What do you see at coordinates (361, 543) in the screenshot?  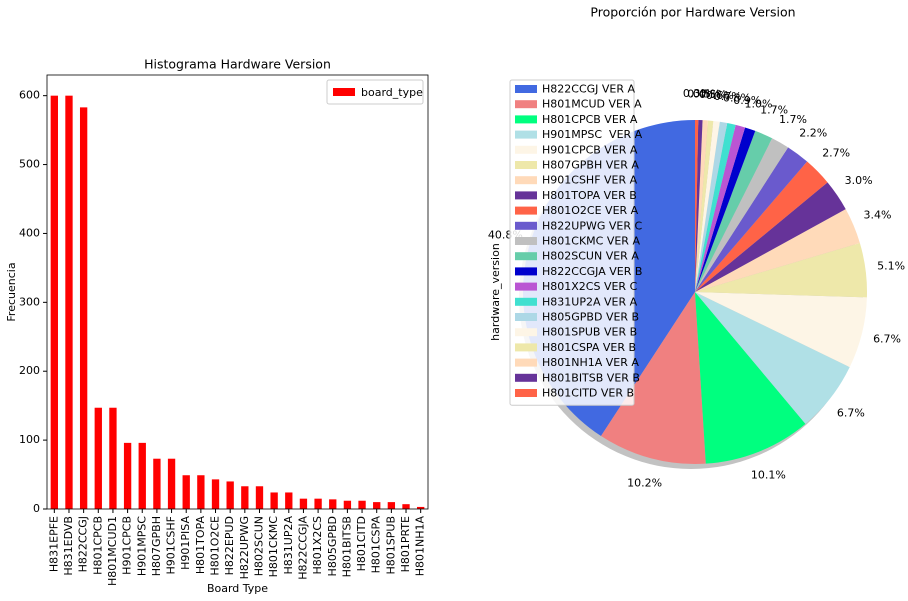 I see `x-tick-label: H801CITD` at bounding box center [361, 543].